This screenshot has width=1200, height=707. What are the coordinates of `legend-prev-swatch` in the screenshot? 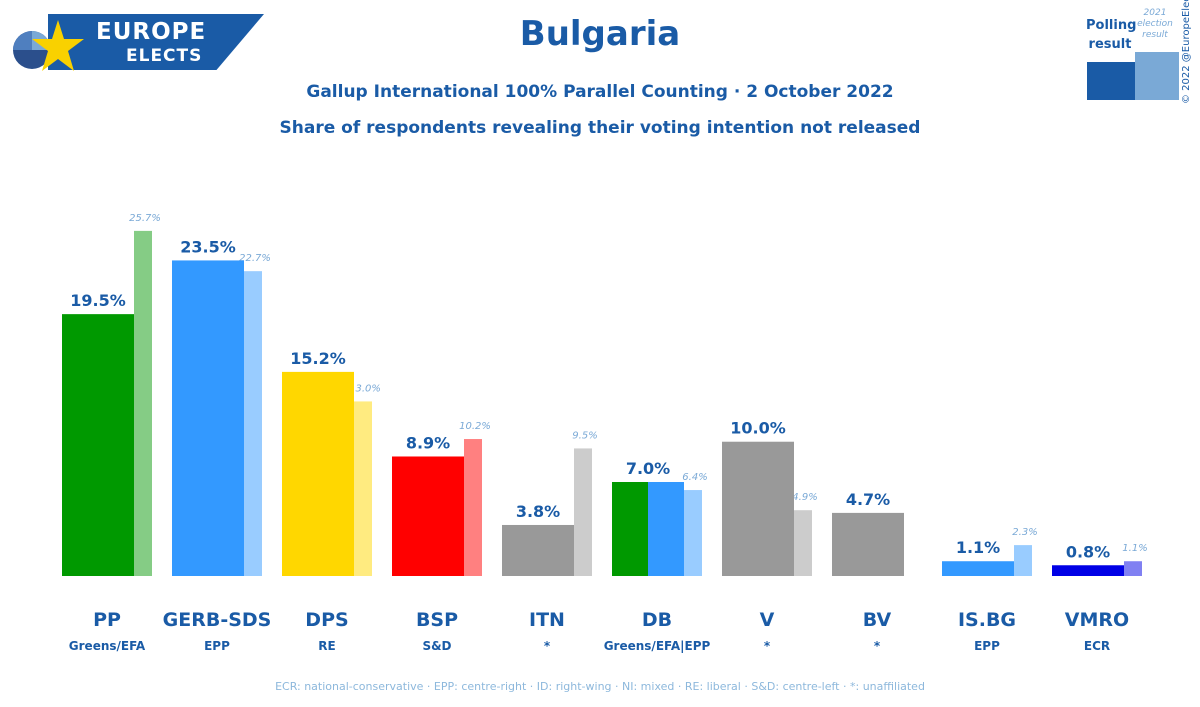 It's located at (1157, 76).